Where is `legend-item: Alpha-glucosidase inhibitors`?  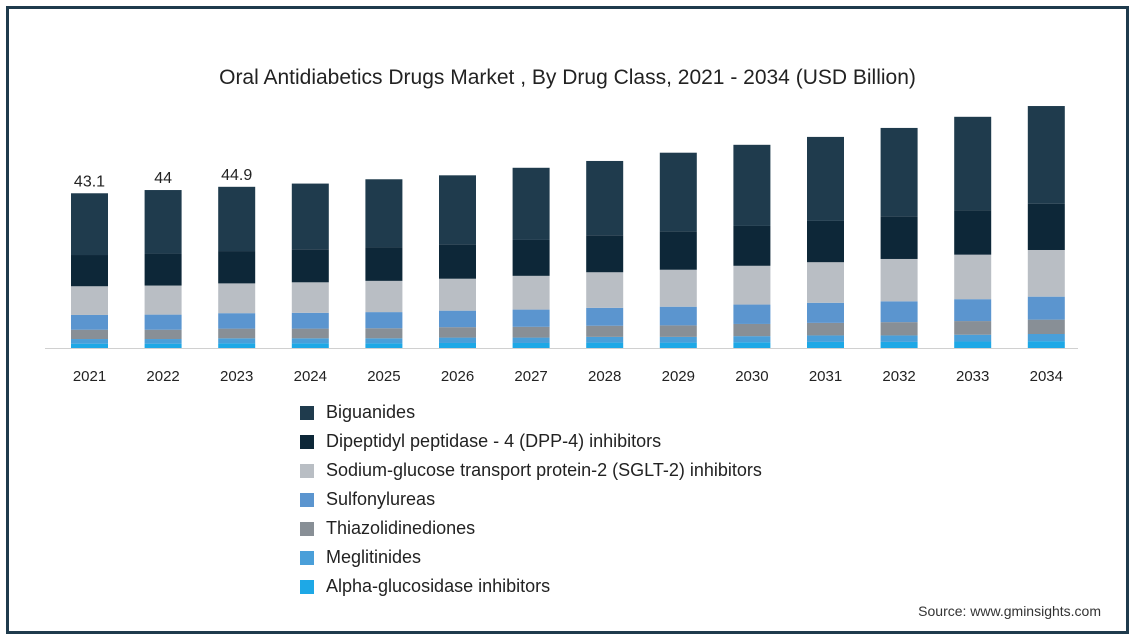
legend-item: Alpha-glucosidase inhibitors is located at coordinates (531, 586).